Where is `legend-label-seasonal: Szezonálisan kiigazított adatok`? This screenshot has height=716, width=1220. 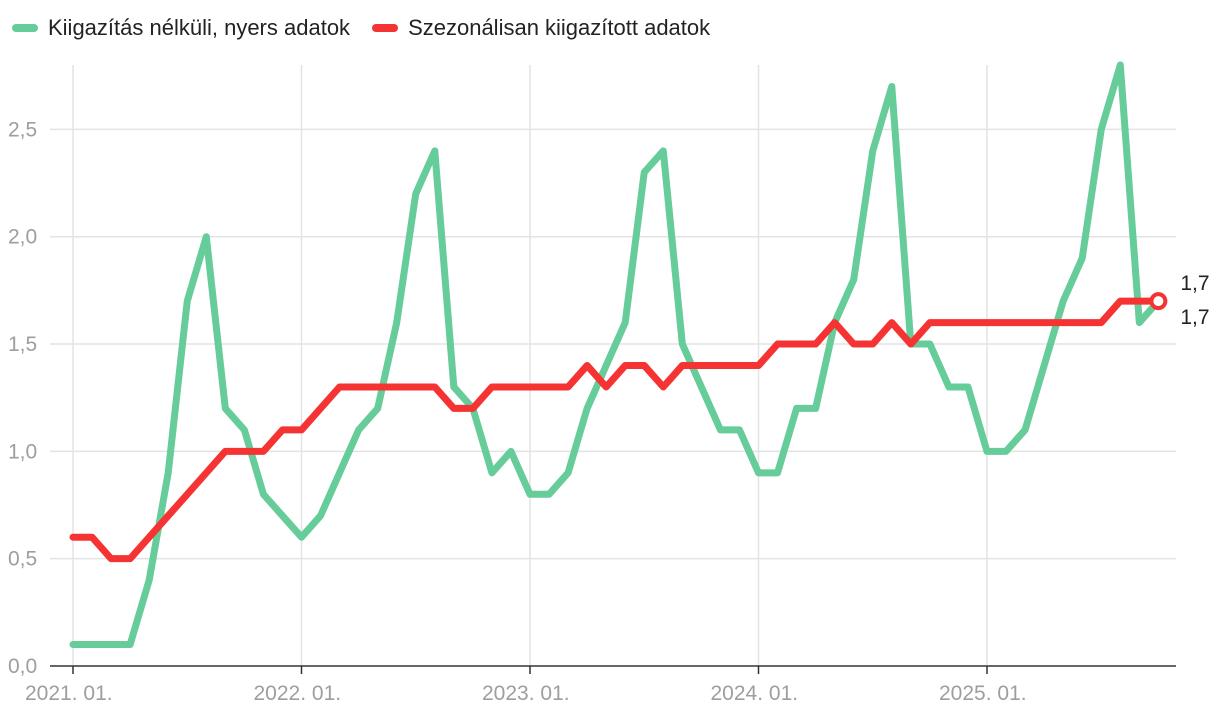
legend-label-seasonal: Szezonálisan kiigazított adatok is located at coordinates (559, 27).